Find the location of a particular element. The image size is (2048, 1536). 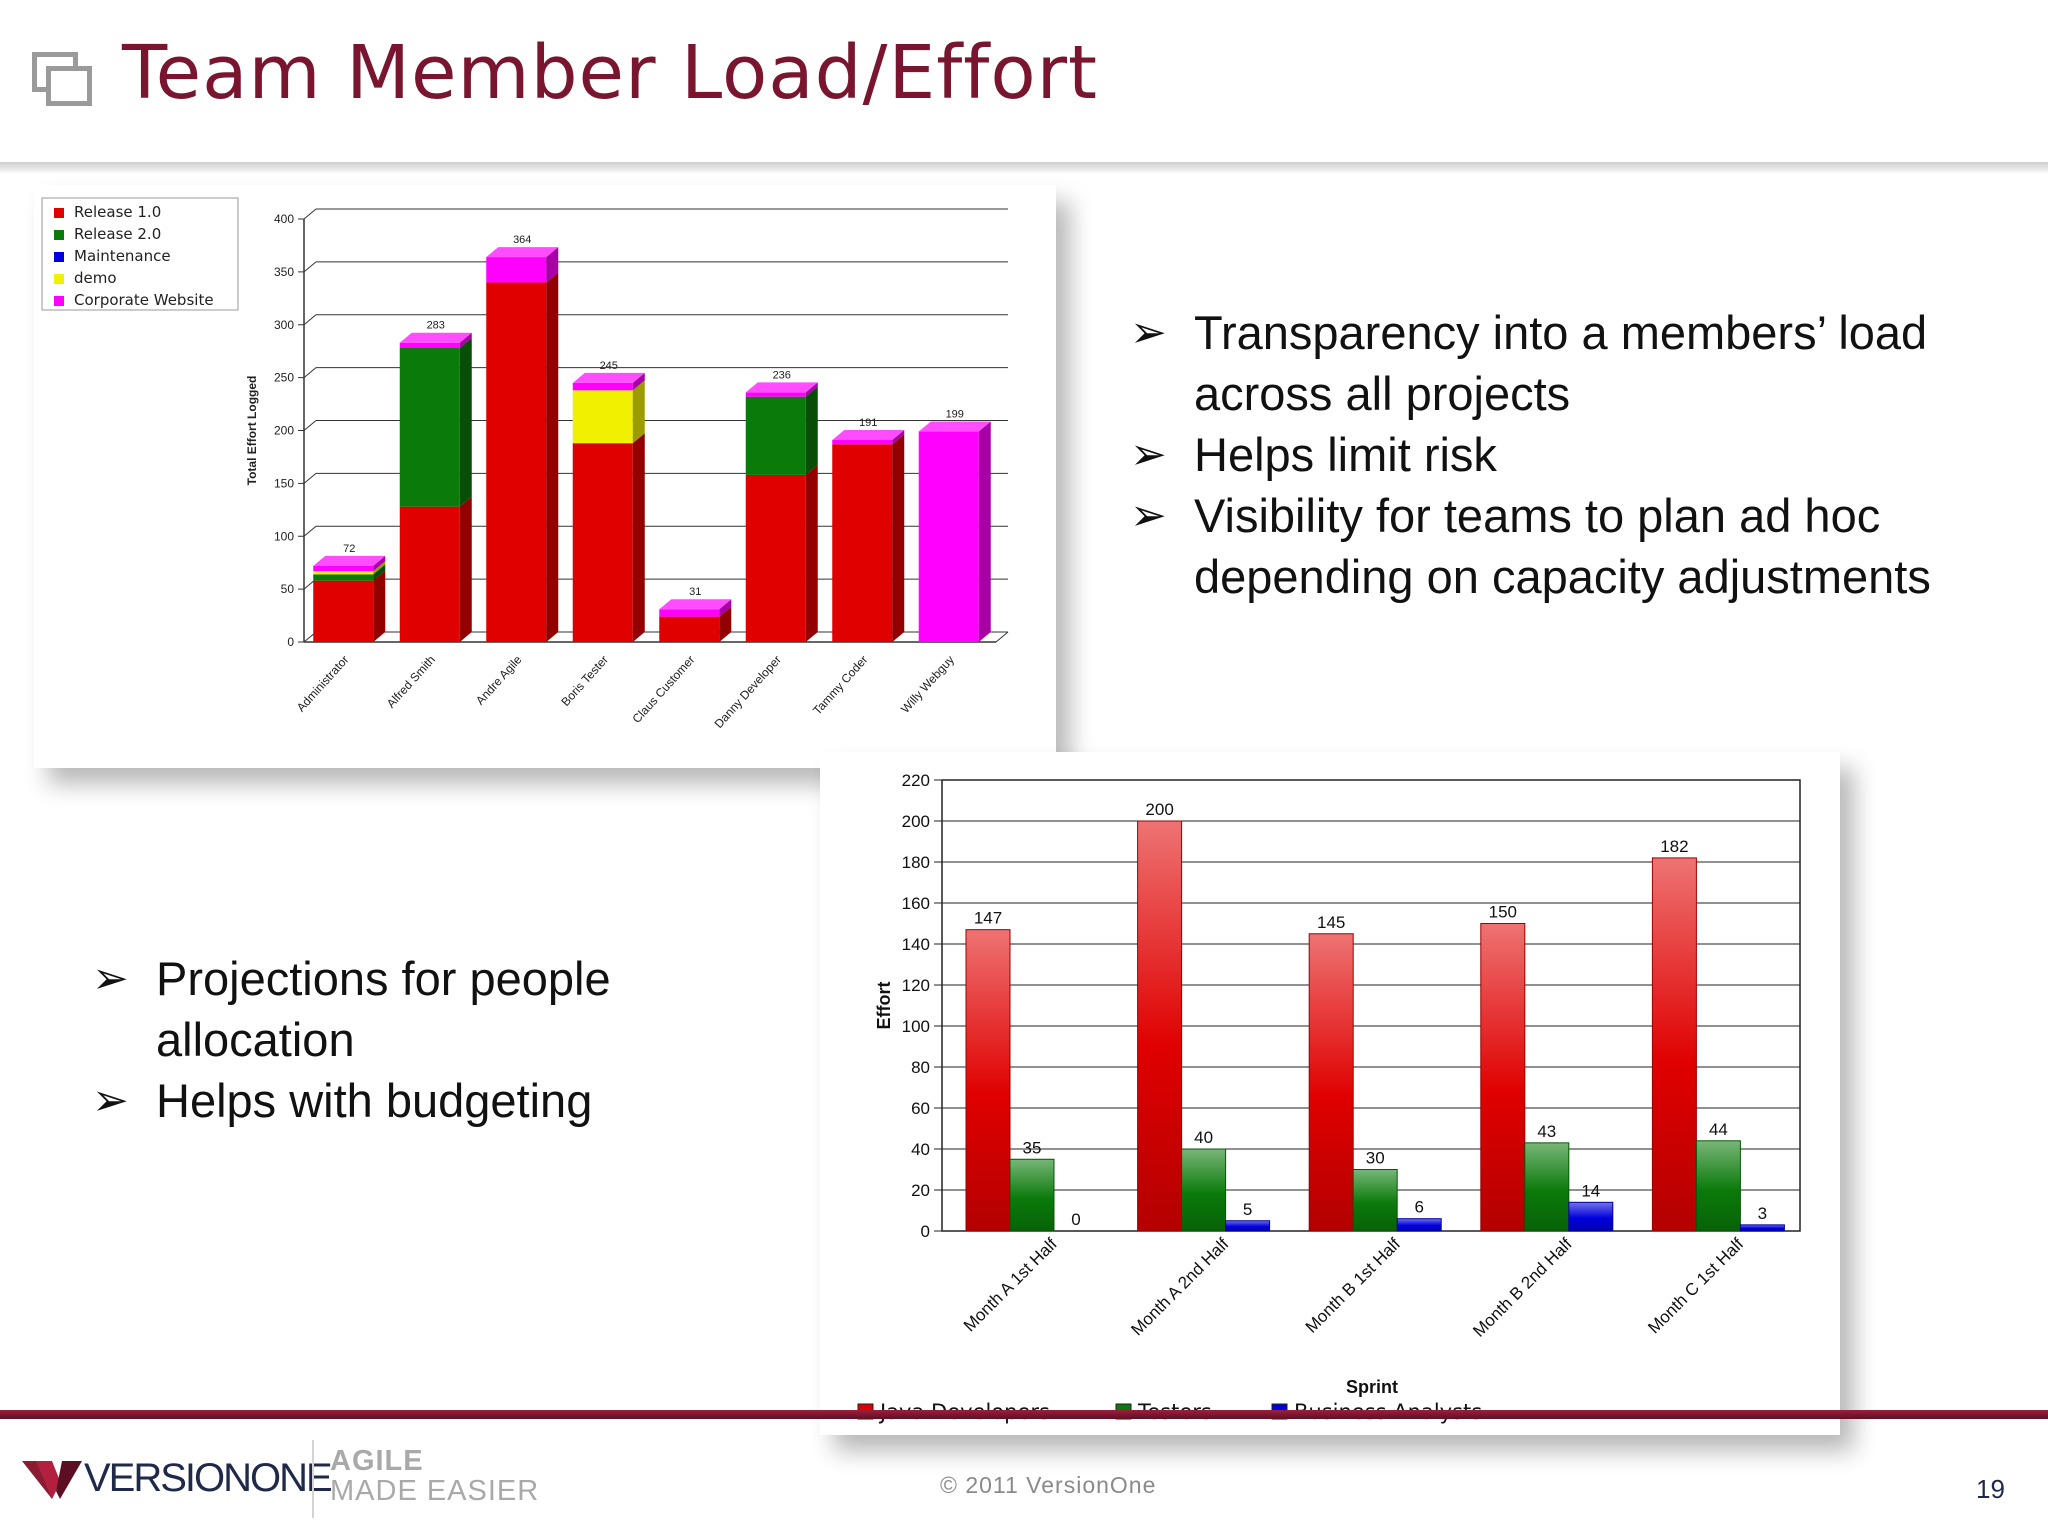

x-tick-label: Andre Agile is located at coordinates (499, 679).